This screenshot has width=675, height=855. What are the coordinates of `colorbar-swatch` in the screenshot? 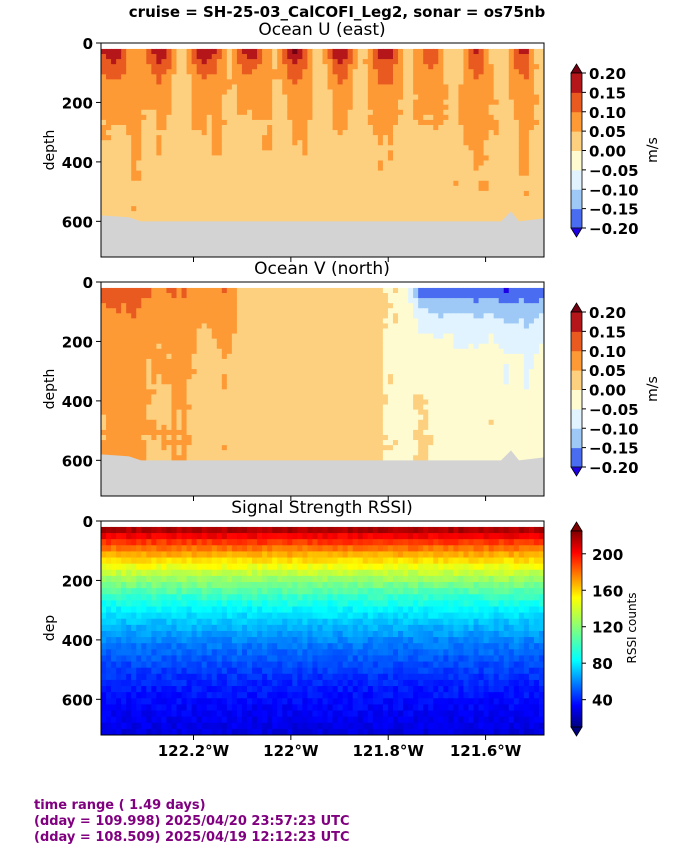 It's located at (576, 121).